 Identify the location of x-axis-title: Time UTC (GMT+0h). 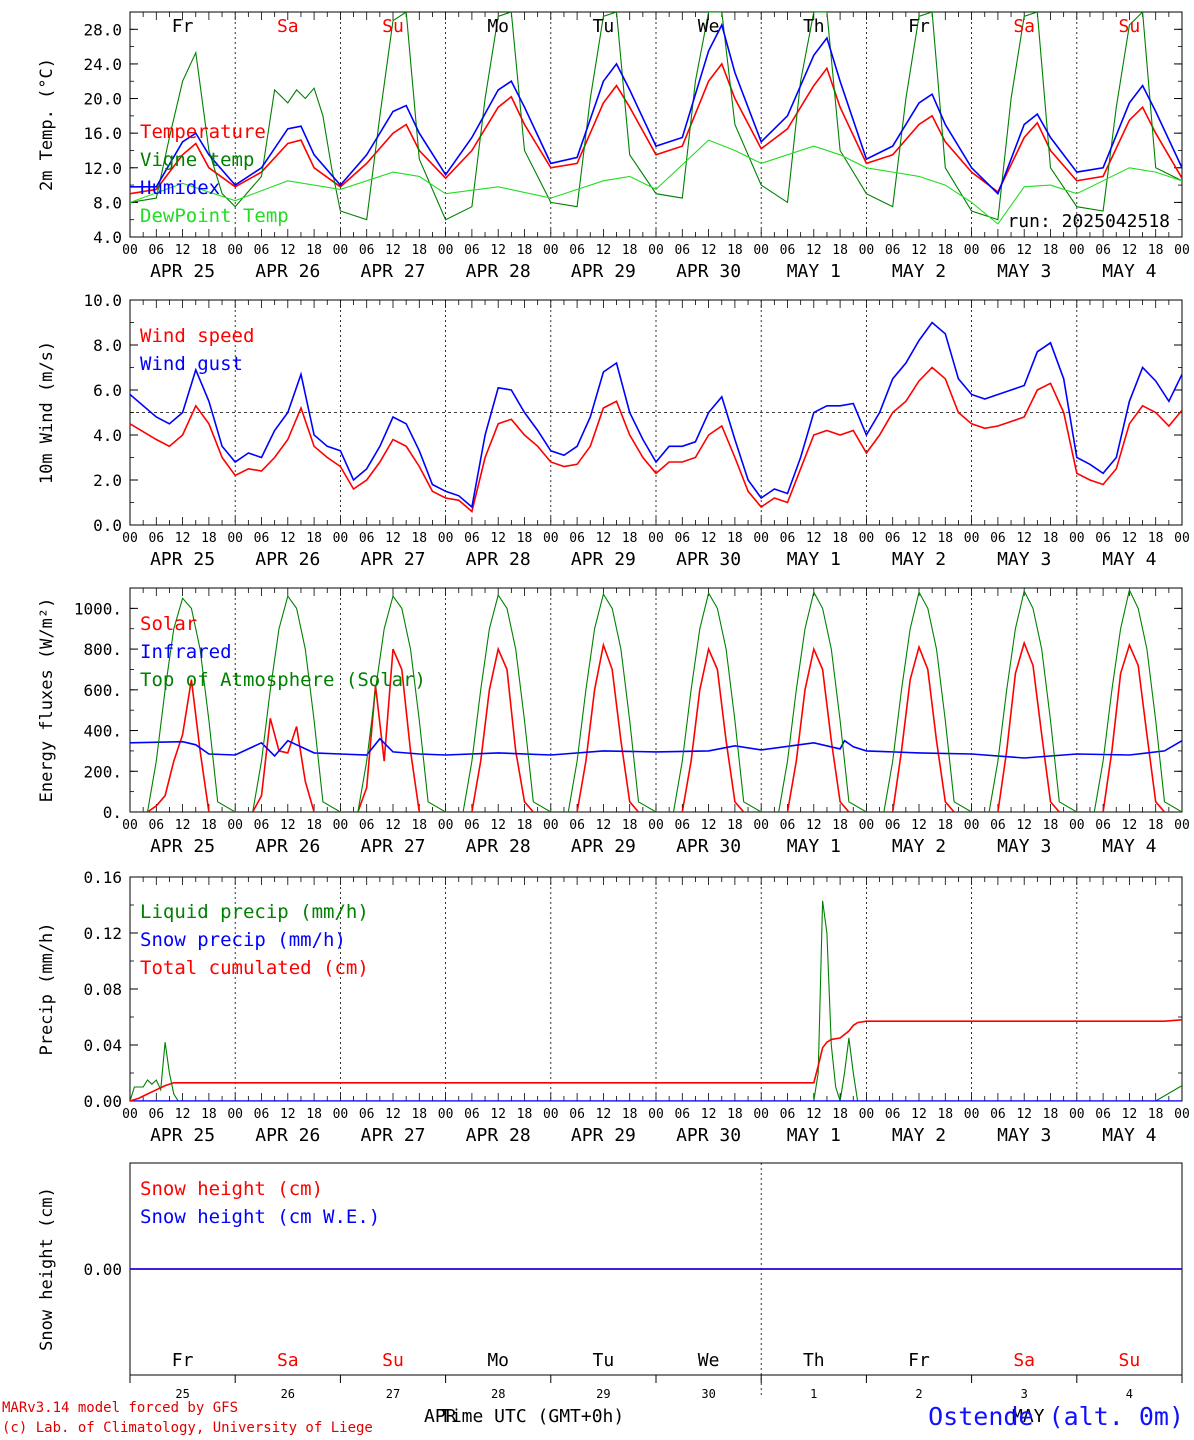
(532, 1416).